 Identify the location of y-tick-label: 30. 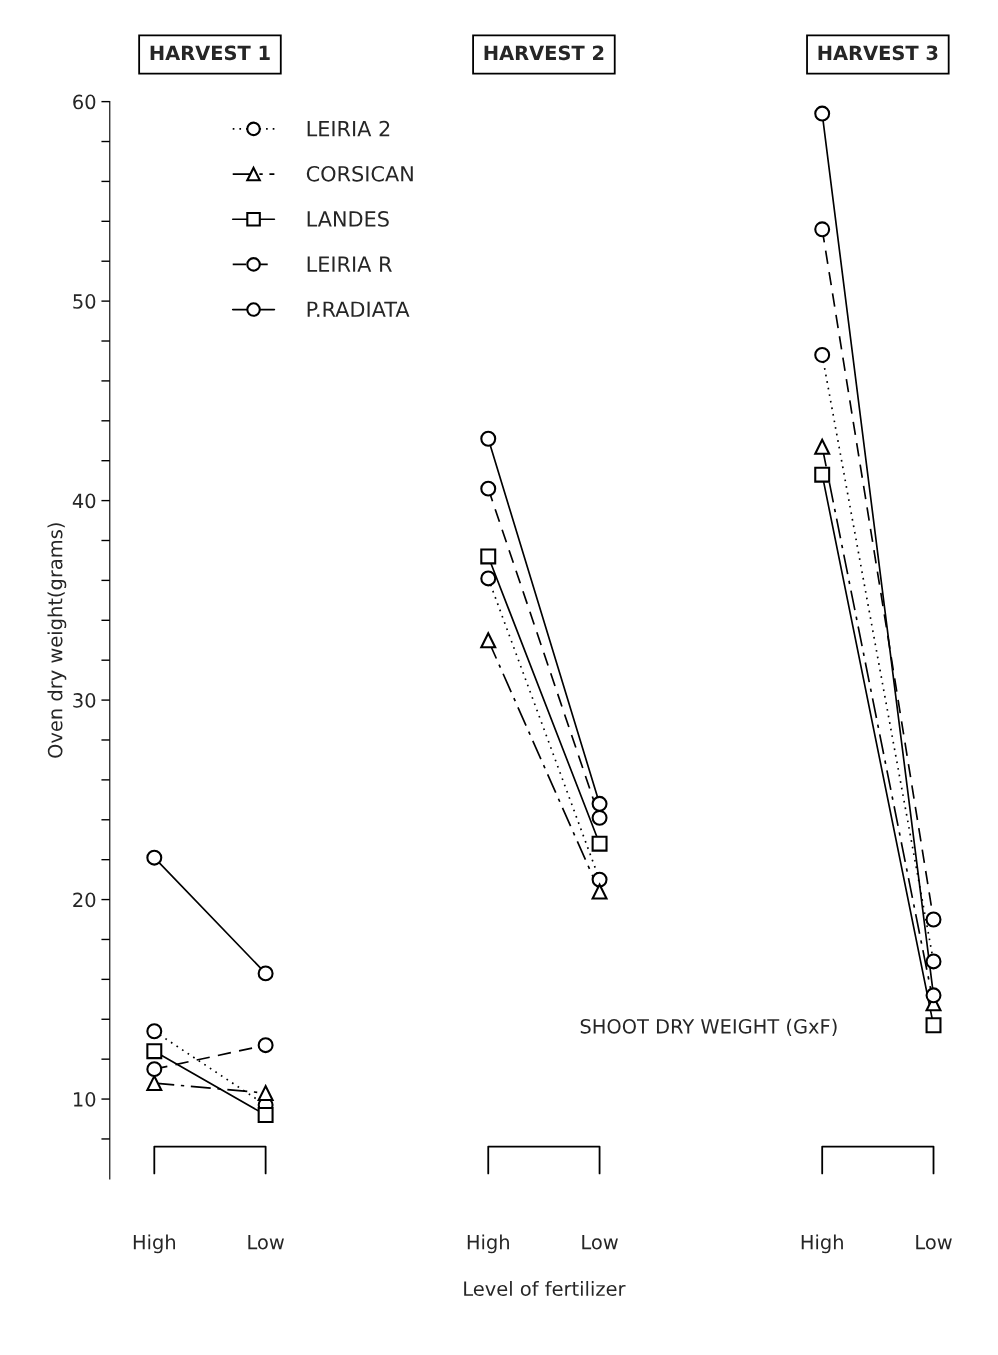
(84, 700).